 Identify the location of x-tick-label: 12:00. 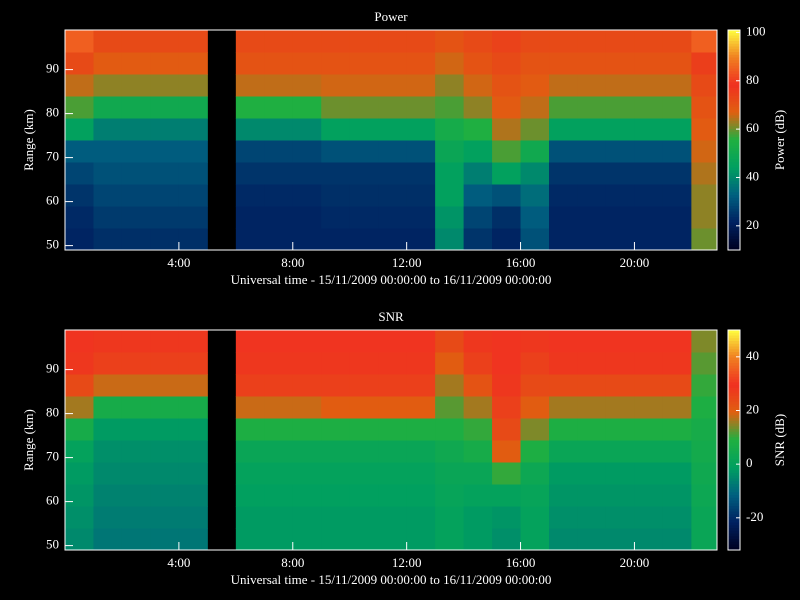
(407, 562).